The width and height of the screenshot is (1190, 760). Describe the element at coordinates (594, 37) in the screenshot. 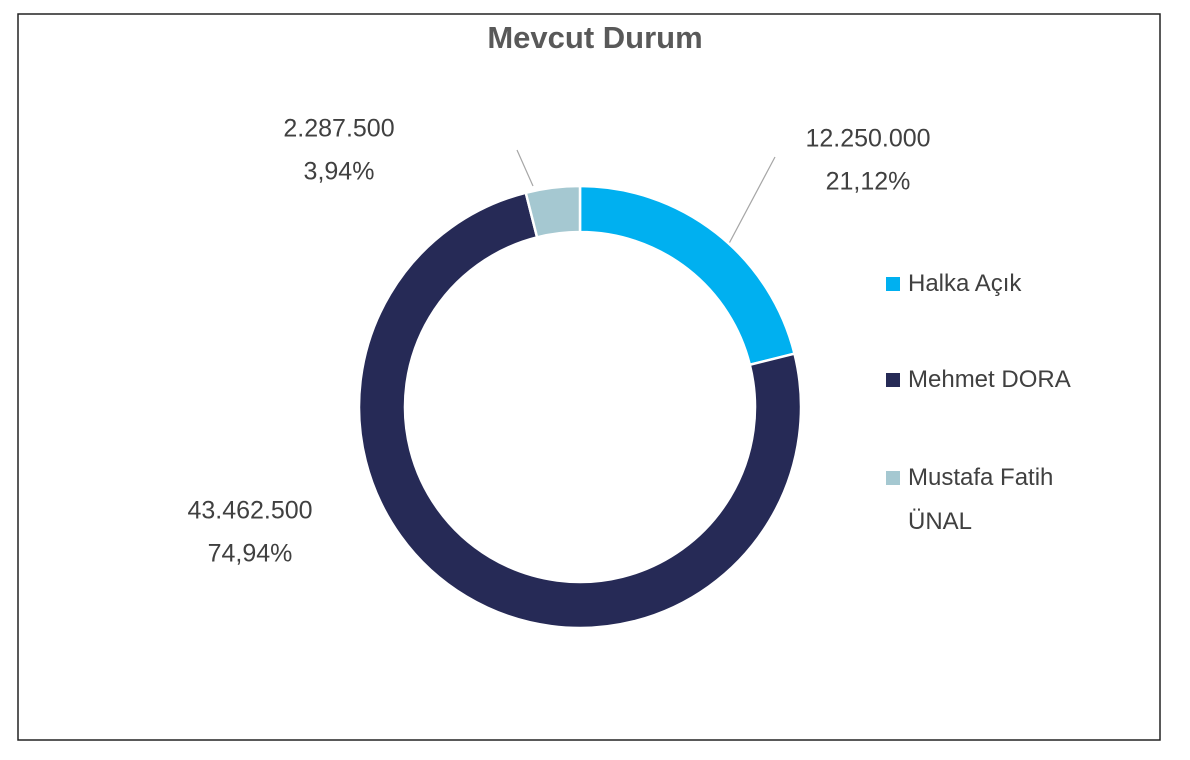

I see `chart-title: Mevcut Durum` at that location.